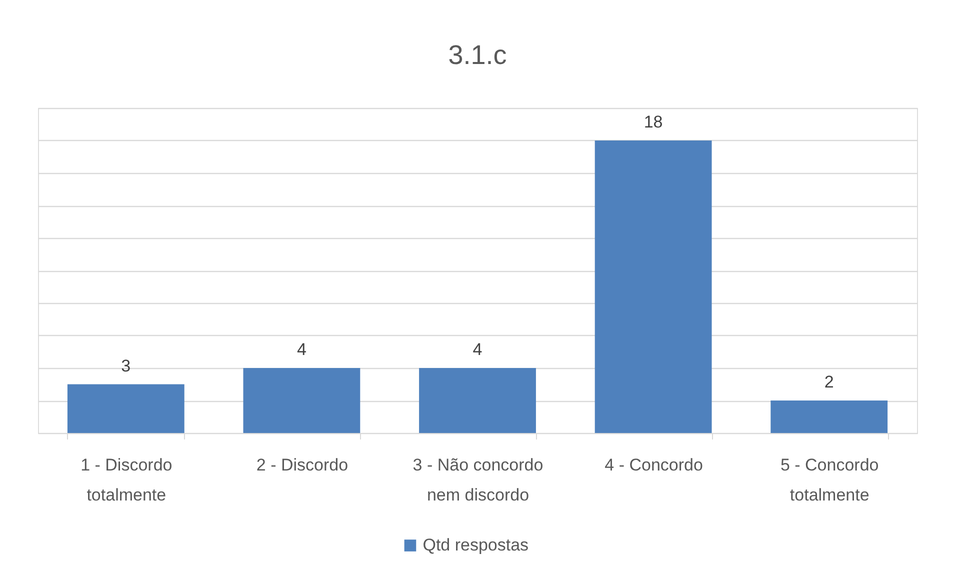  Describe the element at coordinates (477, 55) in the screenshot. I see `chart-title: 3.1.c` at that location.